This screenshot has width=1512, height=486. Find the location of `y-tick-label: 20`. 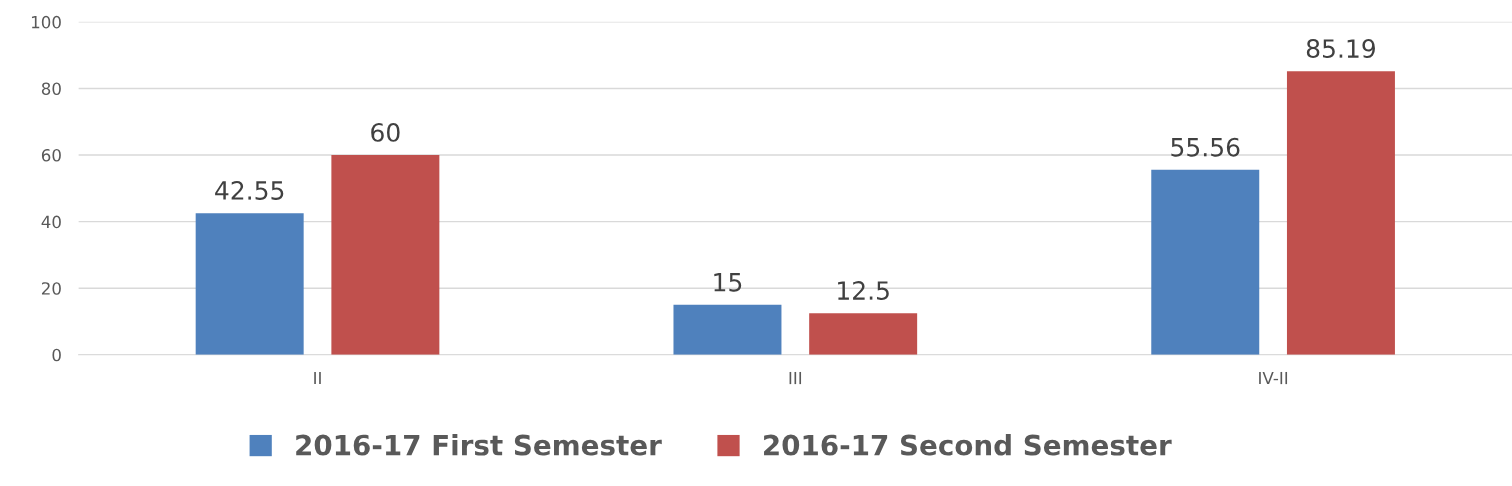

y-tick-label: 20 is located at coordinates (51, 288).